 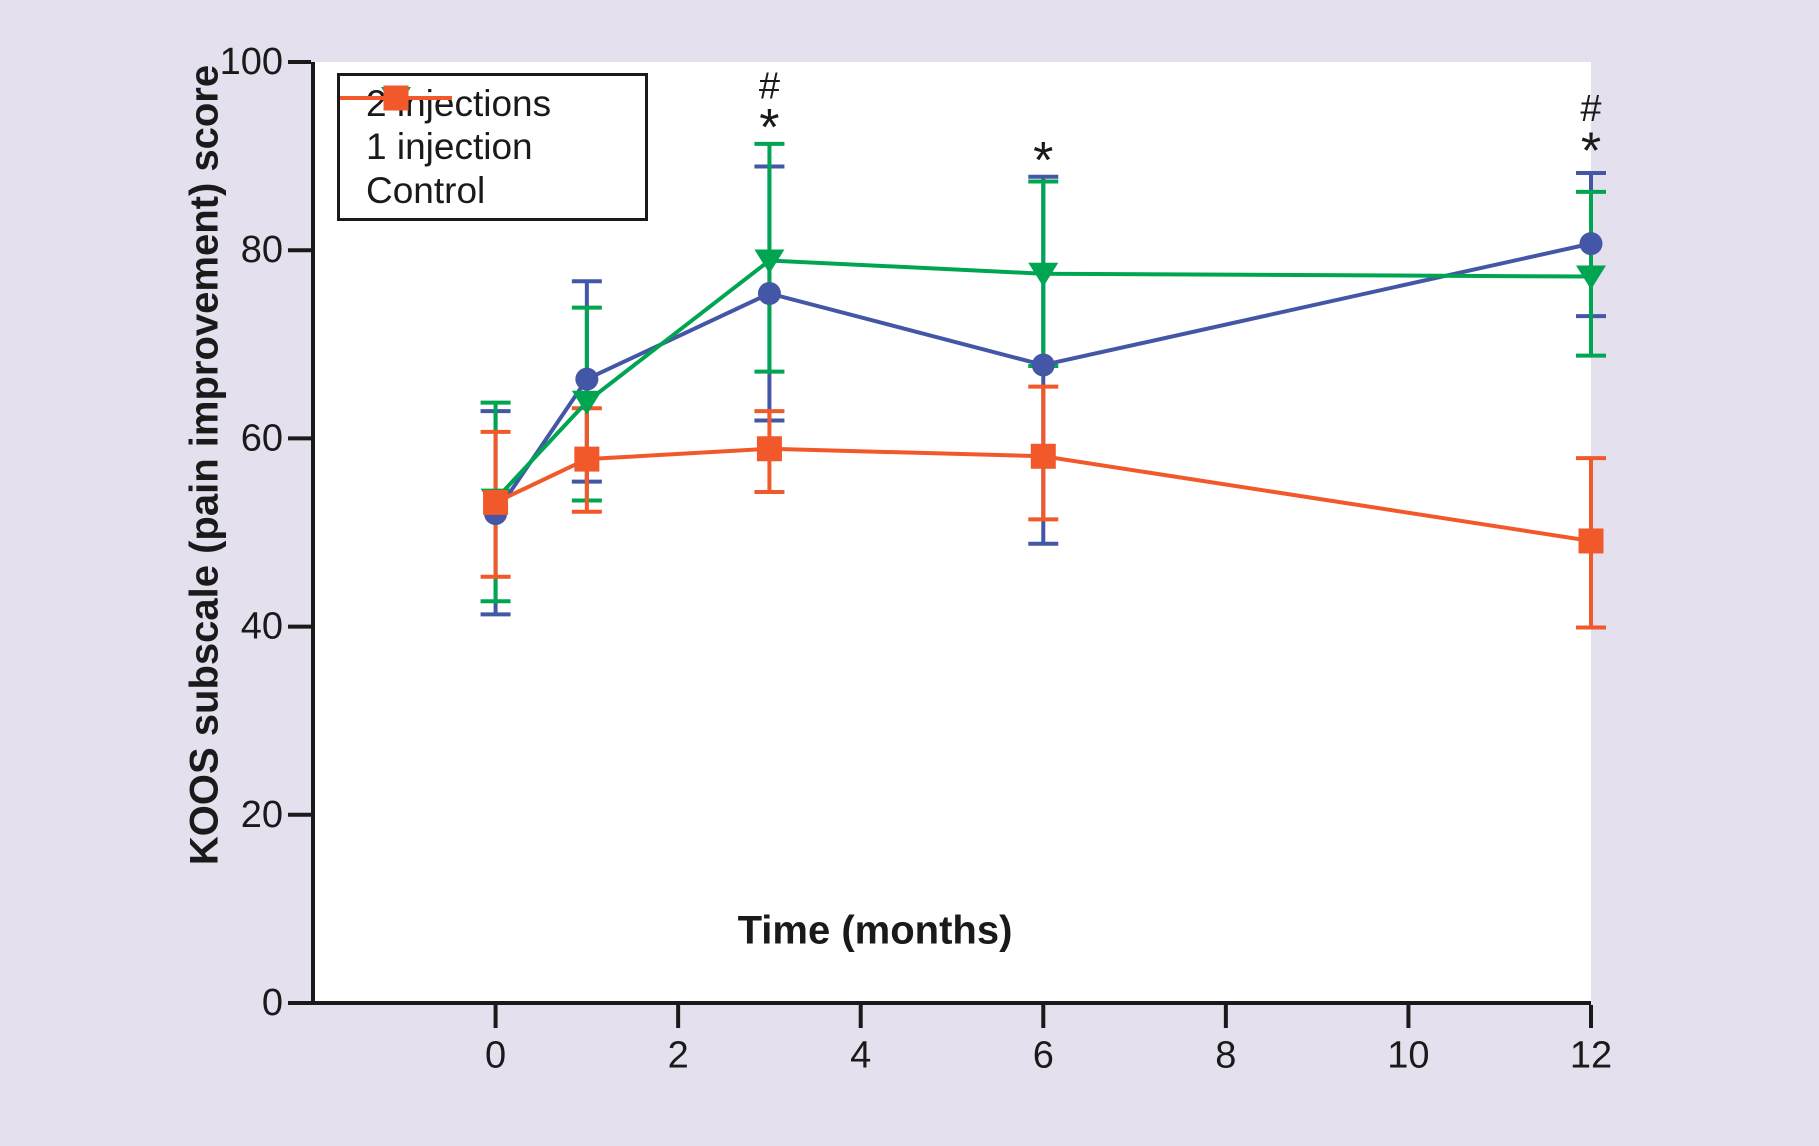 What do you see at coordinates (860, 1055) in the screenshot?
I see `x-tick-label: 4` at bounding box center [860, 1055].